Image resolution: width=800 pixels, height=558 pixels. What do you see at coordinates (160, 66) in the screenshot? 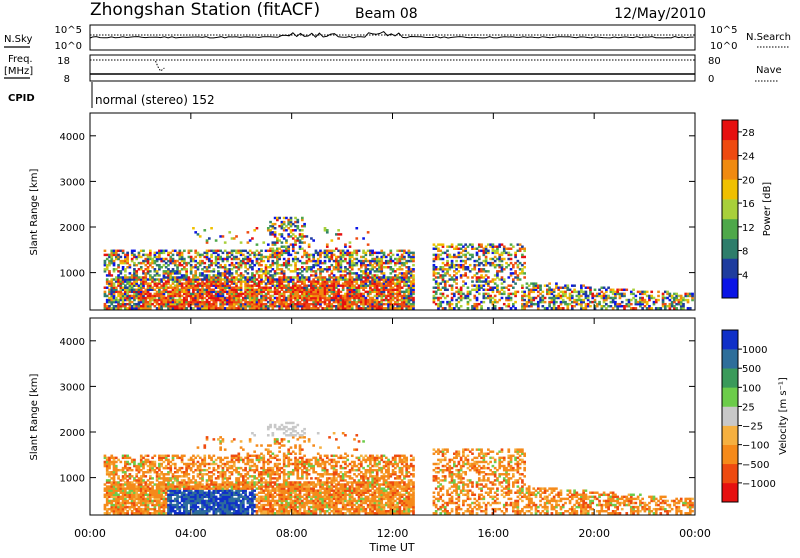
I see `nave-dip` at bounding box center [160, 66].